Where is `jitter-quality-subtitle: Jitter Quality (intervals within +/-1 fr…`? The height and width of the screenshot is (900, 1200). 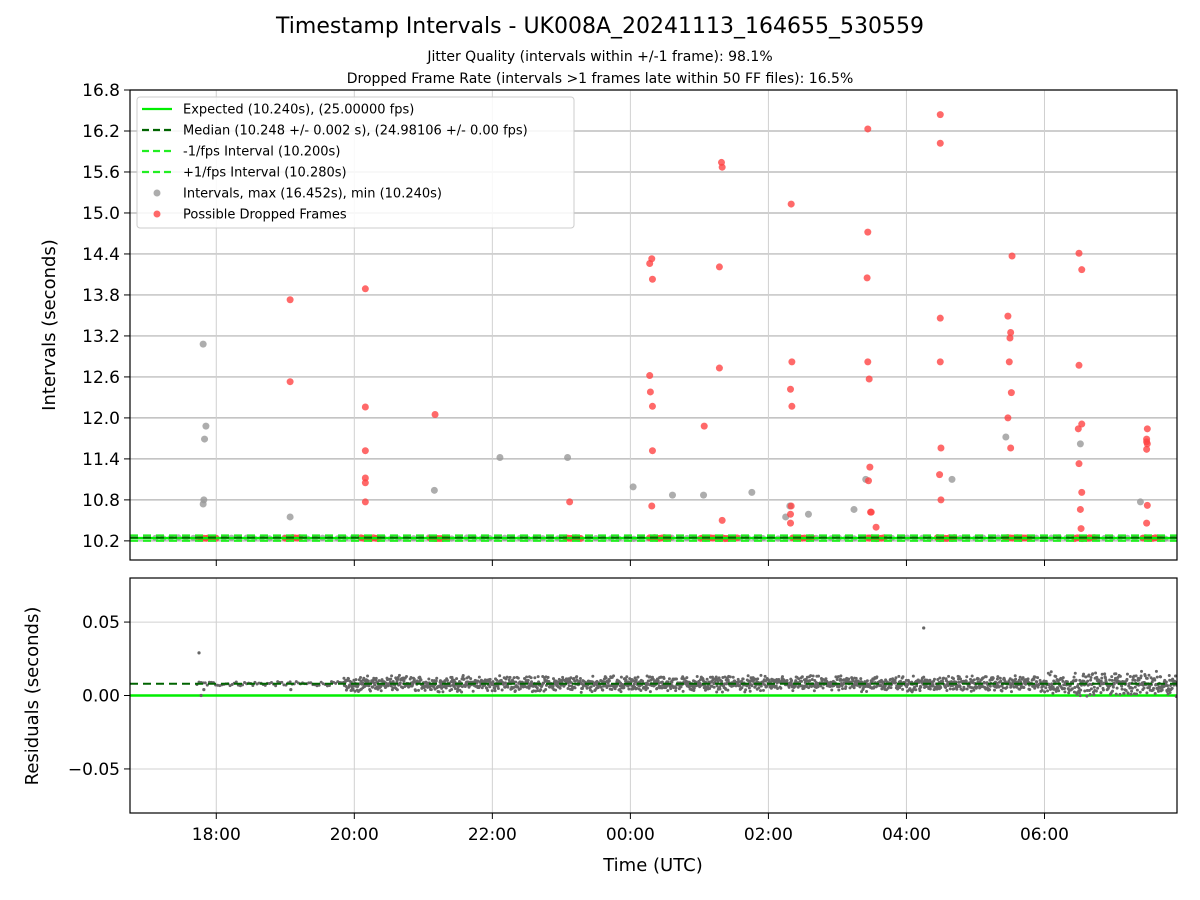 jitter-quality-subtitle: Jitter Quality (intervals within +/-1 fr… is located at coordinates (600, 57).